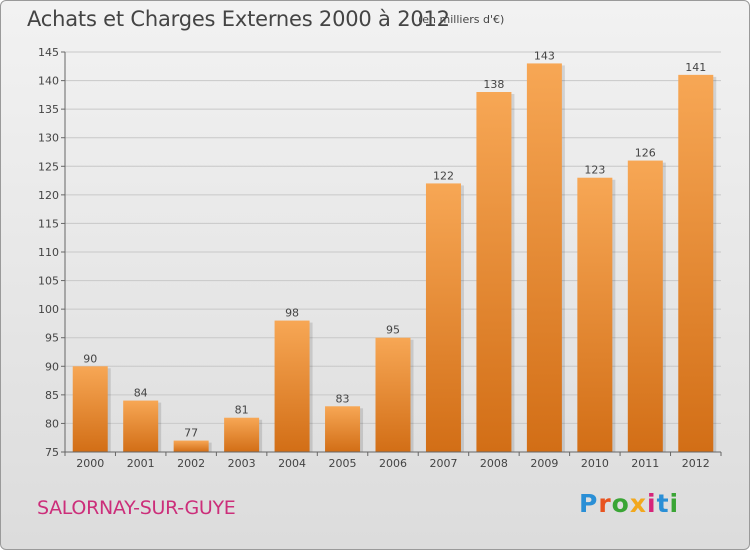 The width and height of the screenshot is (750, 550). What do you see at coordinates (136, 508) in the screenshot?
I see `commune-name: SALORNAY-SUR-GUYE` at bounding box center [136, 508].